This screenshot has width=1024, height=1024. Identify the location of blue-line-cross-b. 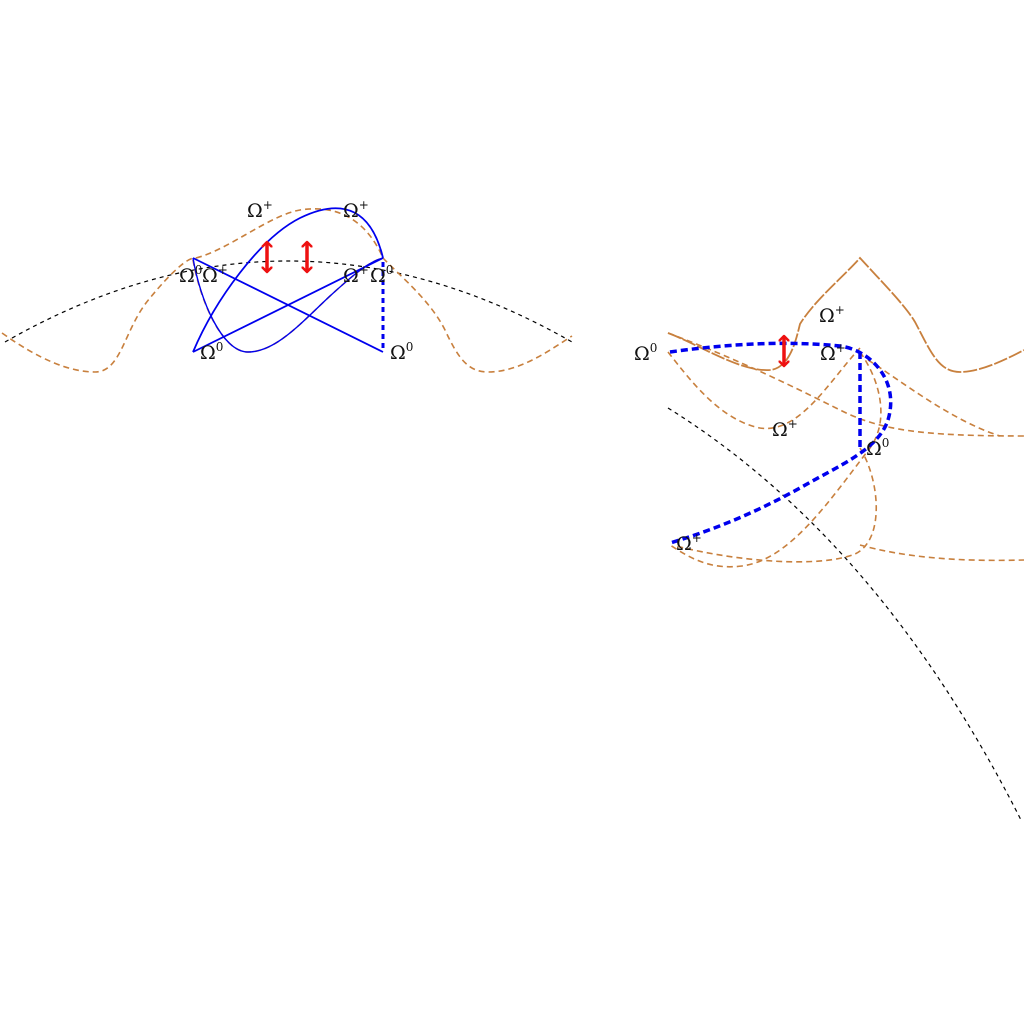
(288, 305).